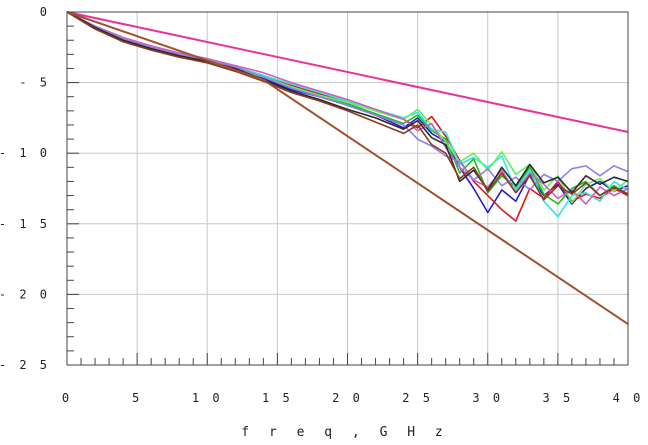 This screenshot has height=445, width=648. Describe the element at coordinates (344, 432) in the screenshot. I see `x-axis-label: f r e q , G H z` at that location.